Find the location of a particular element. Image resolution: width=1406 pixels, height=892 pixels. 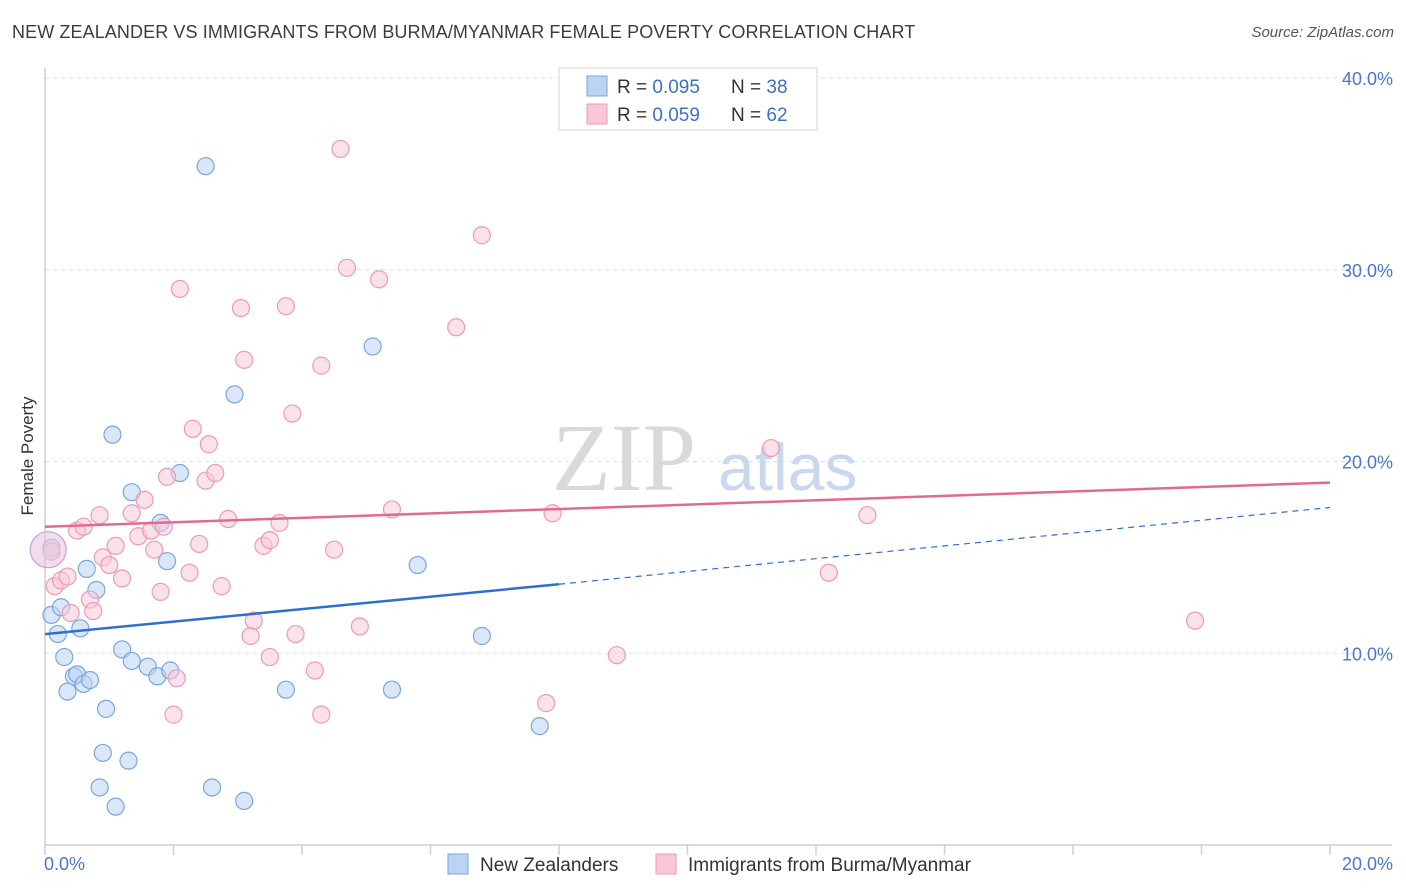

y-tick-labels: 10.0% 20.0% 30.0% 40.0% is located at coordinates (1367, 366).